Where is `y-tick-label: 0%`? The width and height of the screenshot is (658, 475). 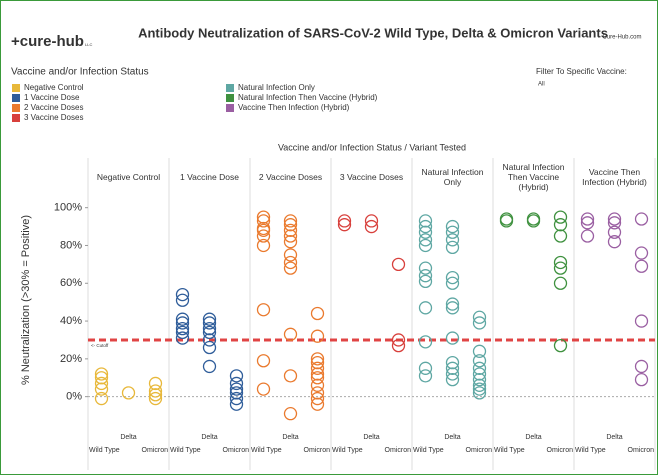
y-tick-label: 0% is located at coordinates (74, 397).